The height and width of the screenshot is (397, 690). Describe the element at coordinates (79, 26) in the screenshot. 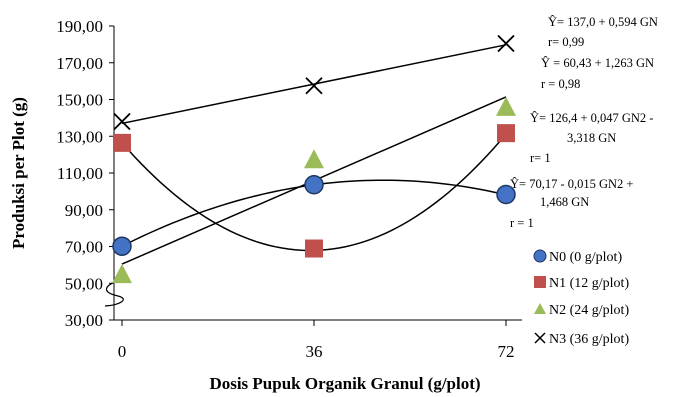

I see `y-tick-label: 190,00` at that location.